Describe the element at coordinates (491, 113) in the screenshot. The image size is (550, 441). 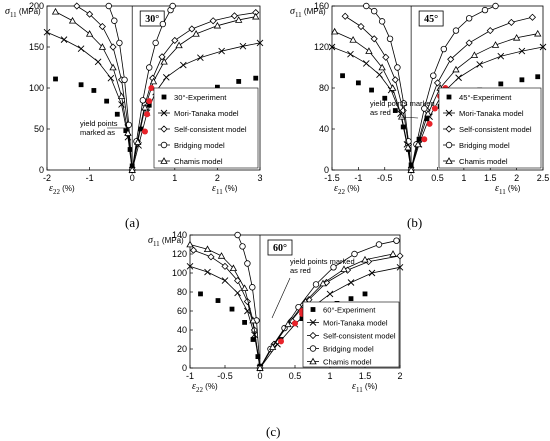
I see `legend-entry: Mori-Tanaka model` at that location.